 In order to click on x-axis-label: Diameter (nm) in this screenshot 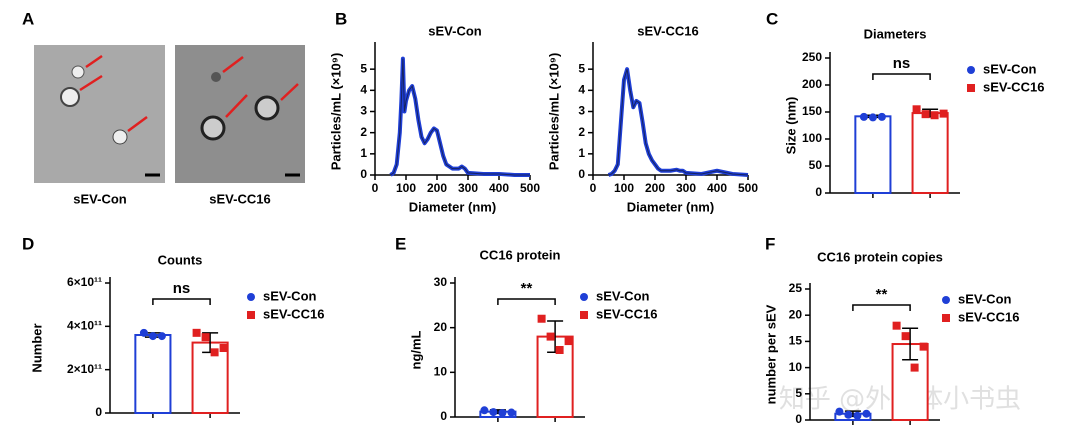, I will do `click(670, 206)`.